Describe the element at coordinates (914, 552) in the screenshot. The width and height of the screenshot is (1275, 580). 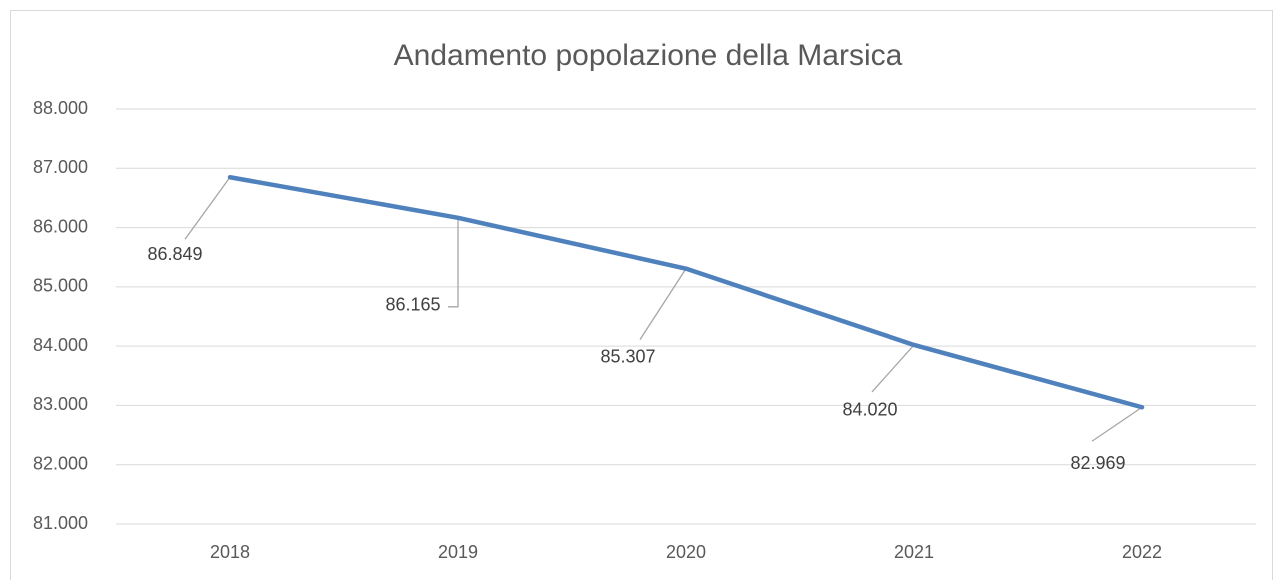
I see `x-tick-label: 2021` at that location.